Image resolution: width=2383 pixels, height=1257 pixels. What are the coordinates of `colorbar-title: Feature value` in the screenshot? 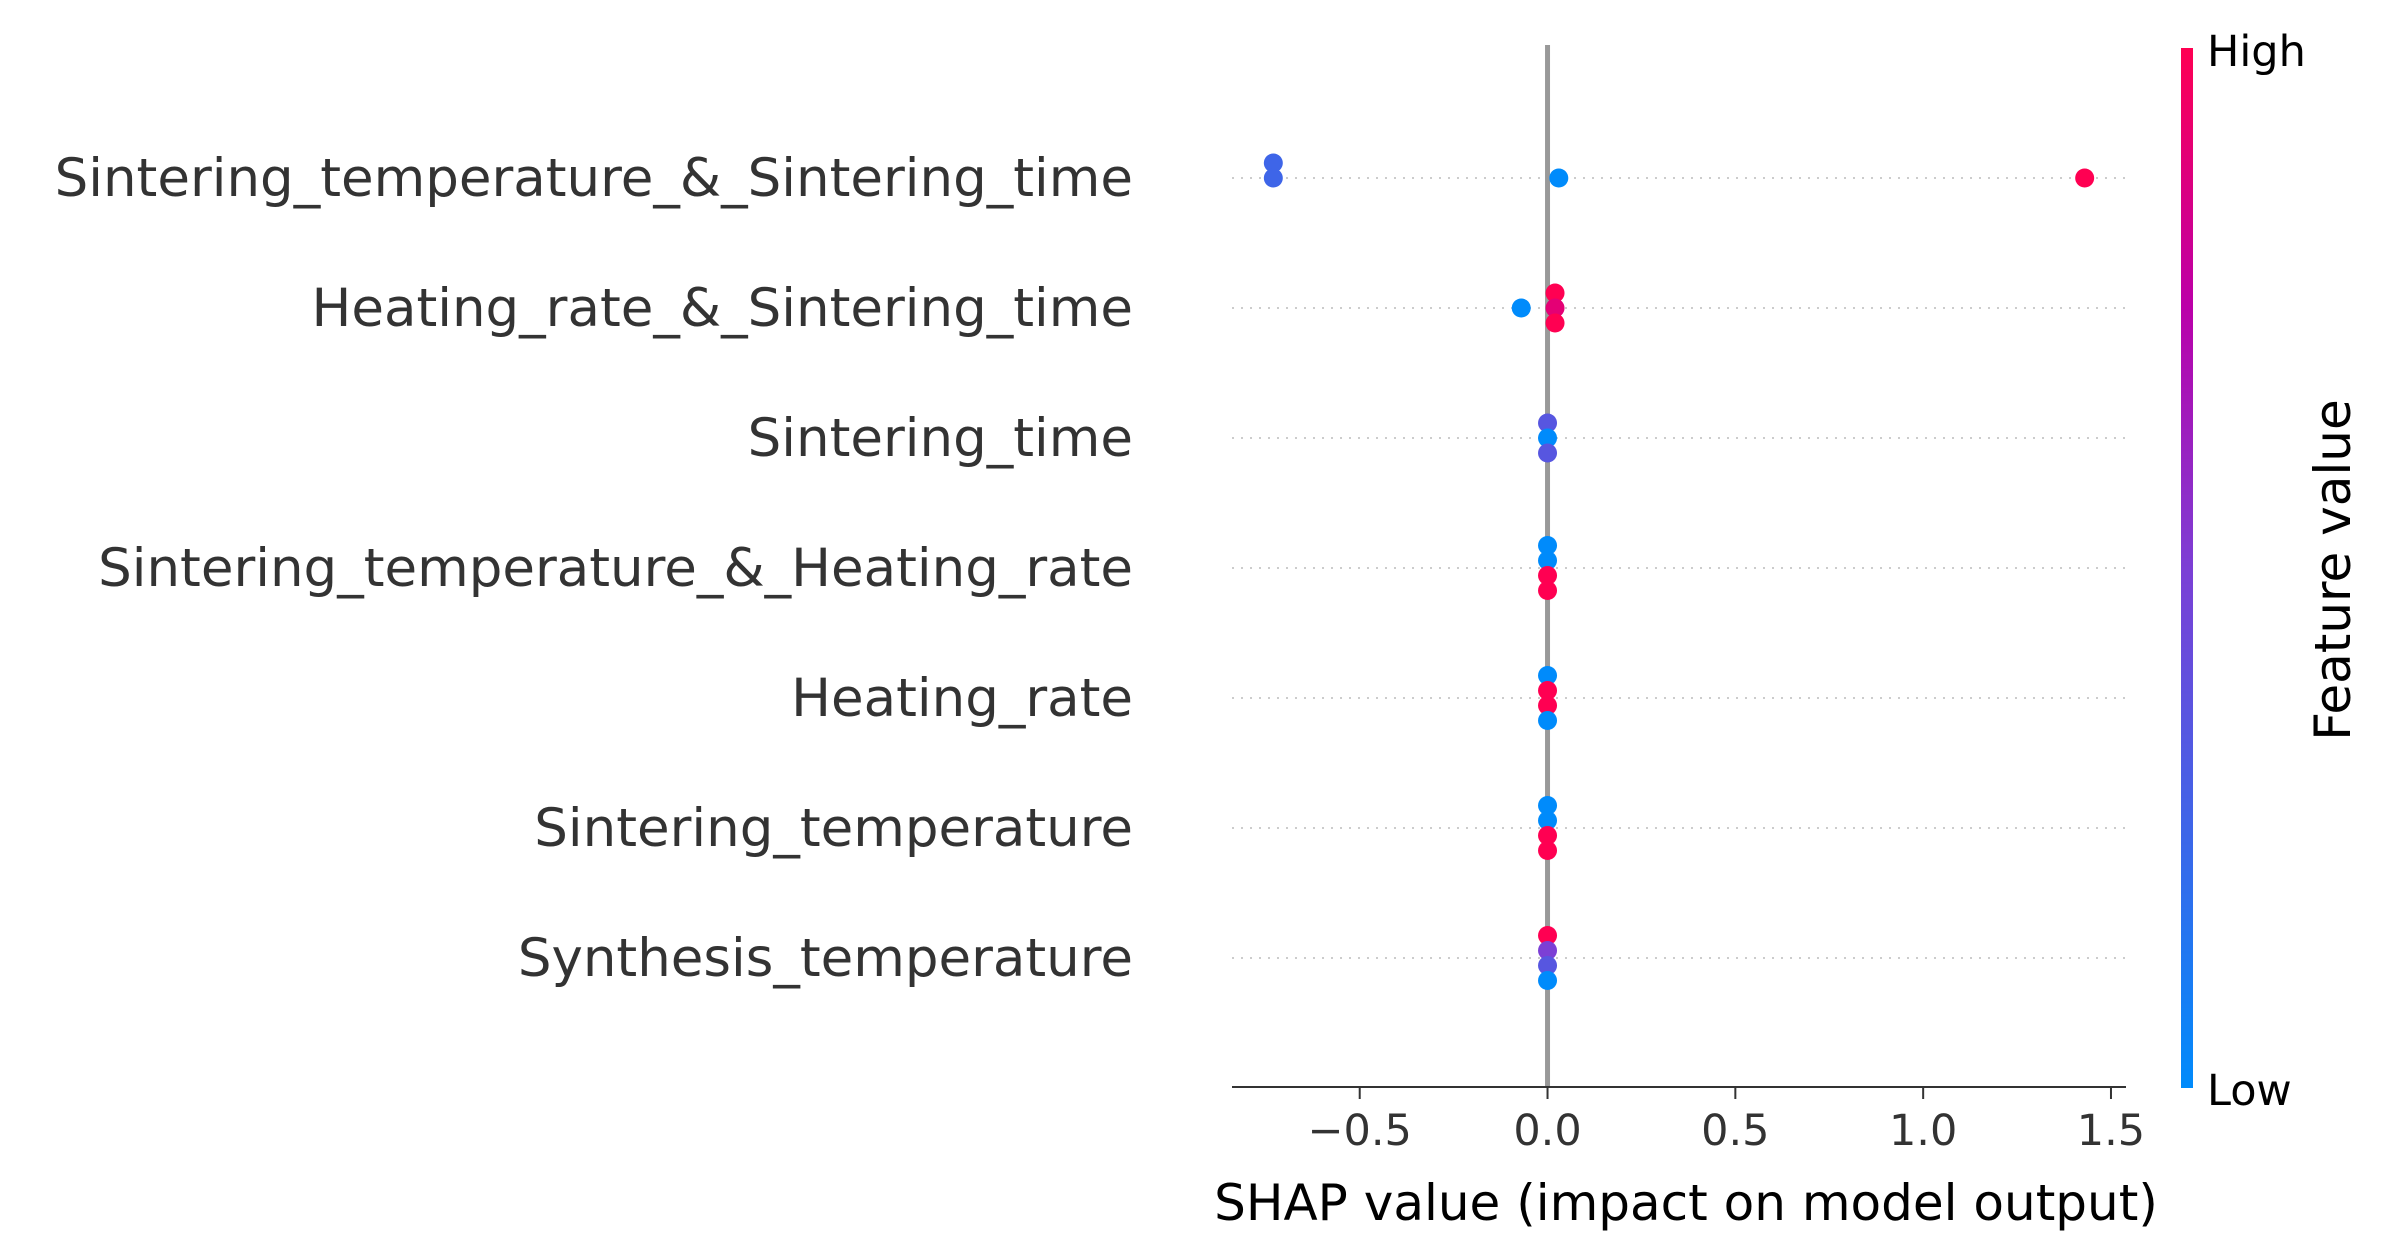 It's located at (2333, 569).